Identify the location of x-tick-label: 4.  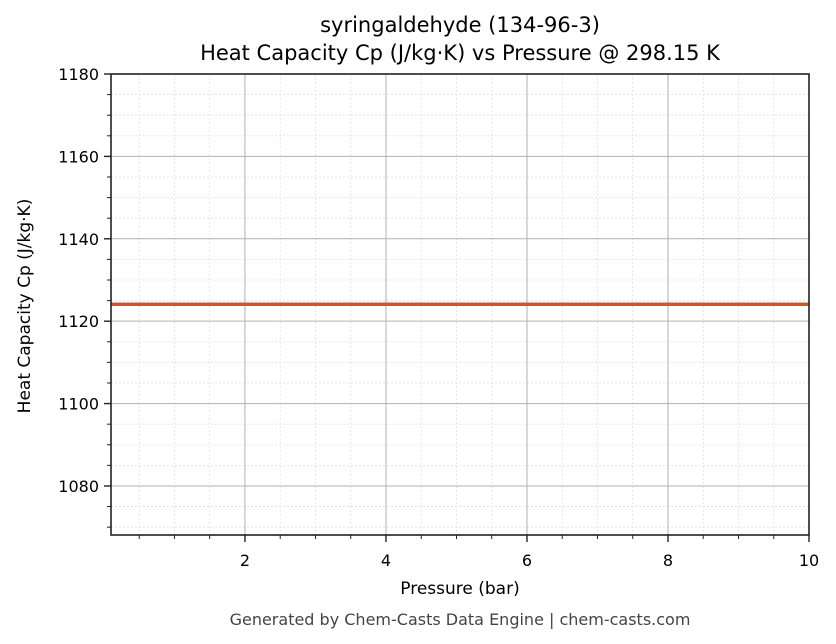
(386, 560).